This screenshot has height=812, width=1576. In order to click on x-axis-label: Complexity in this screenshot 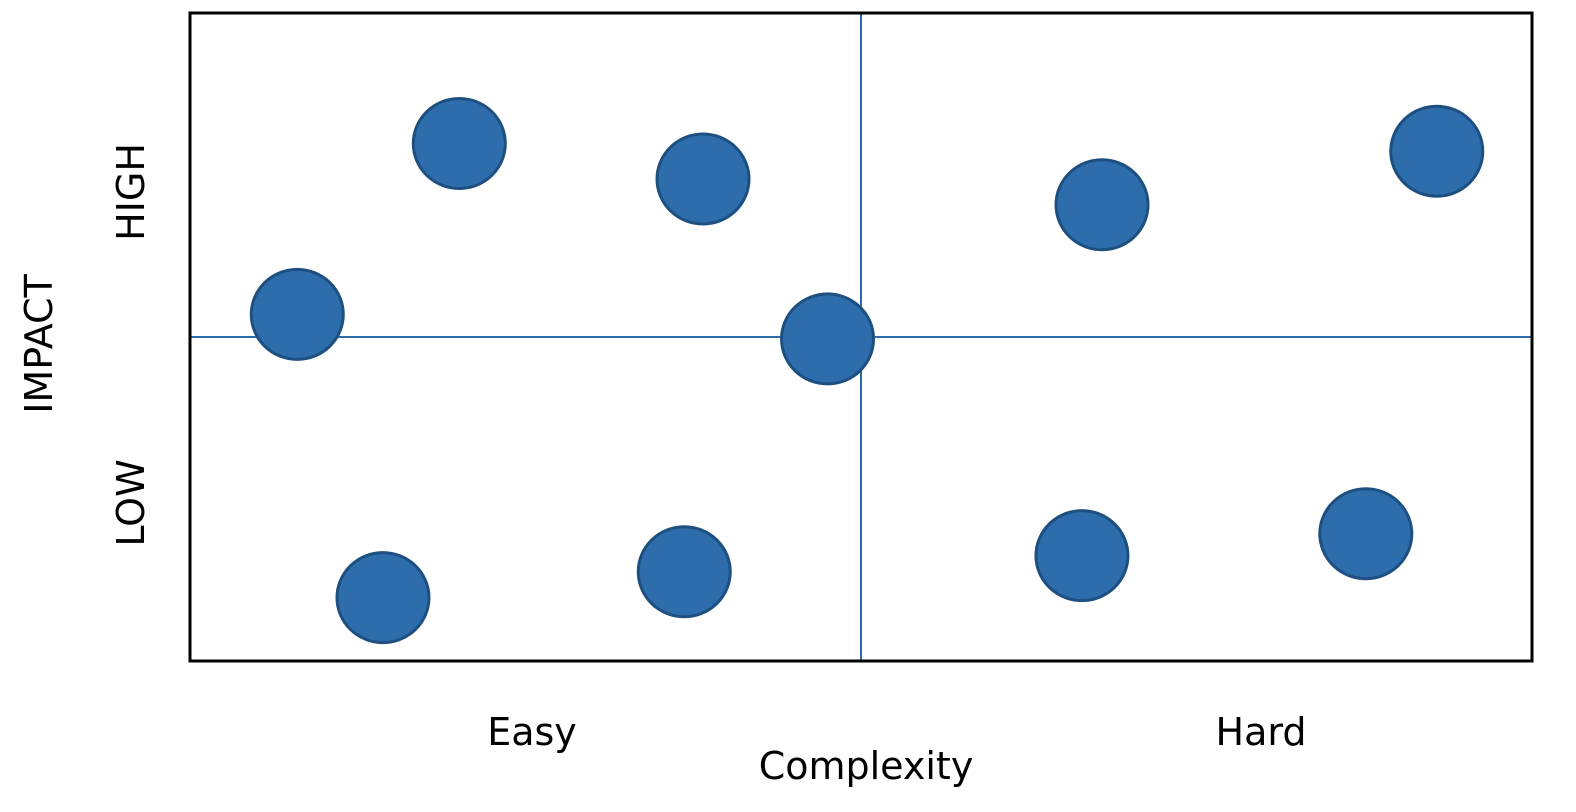, I will do `click(866, 766)`.